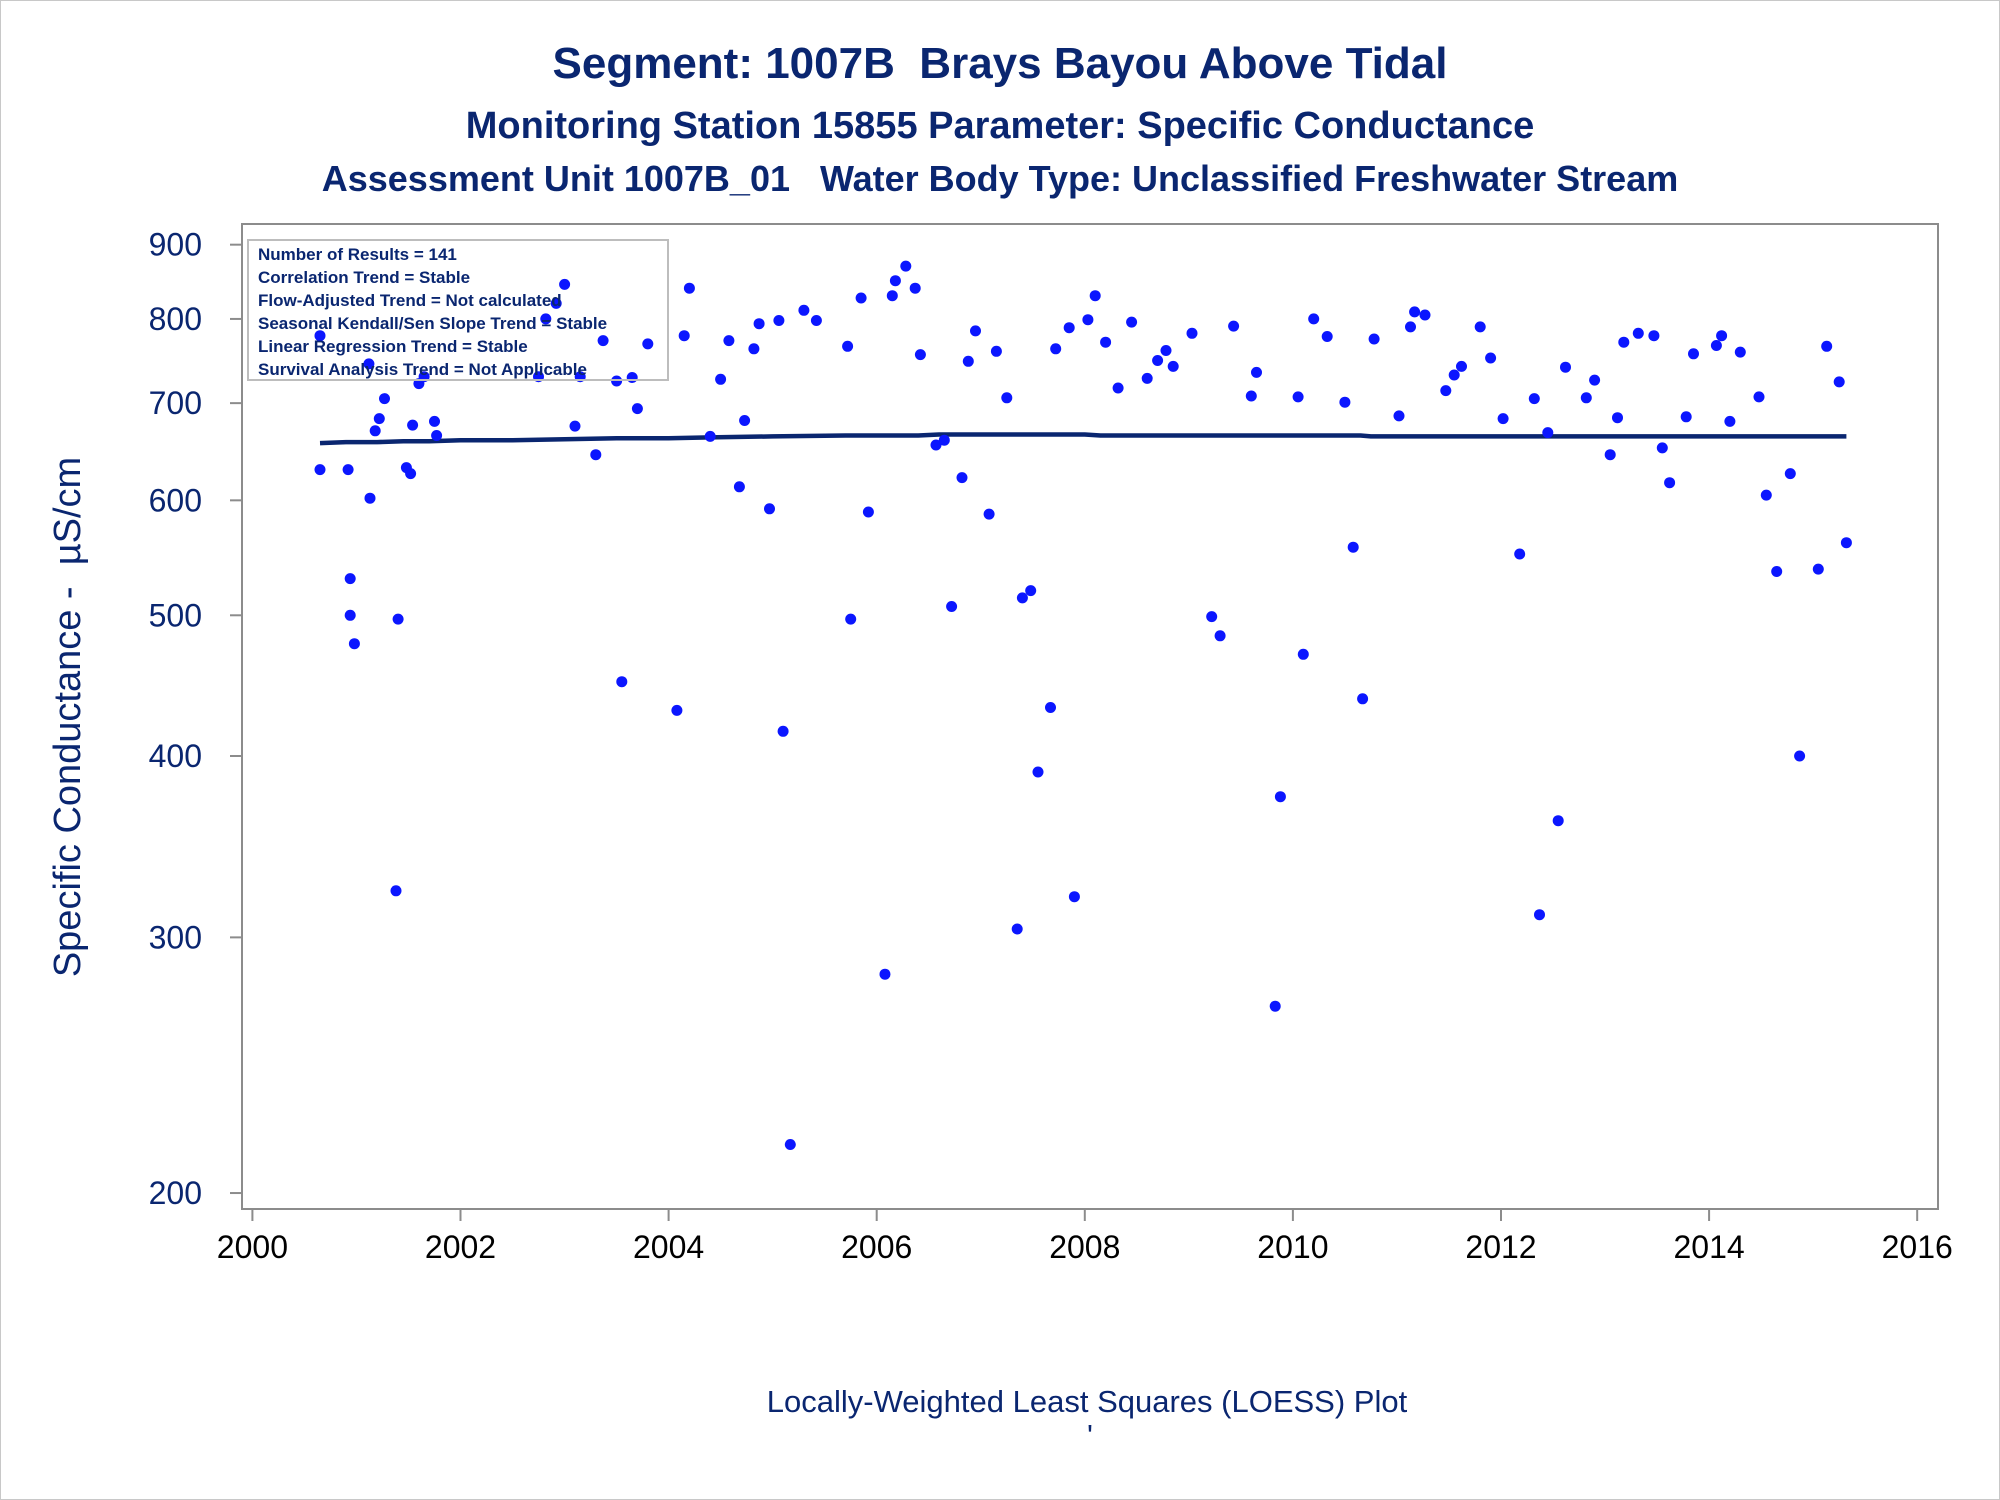  Describe the element at coordinates (175, 756) in the screenshot. I see `y-tick-label: 400` at that location.